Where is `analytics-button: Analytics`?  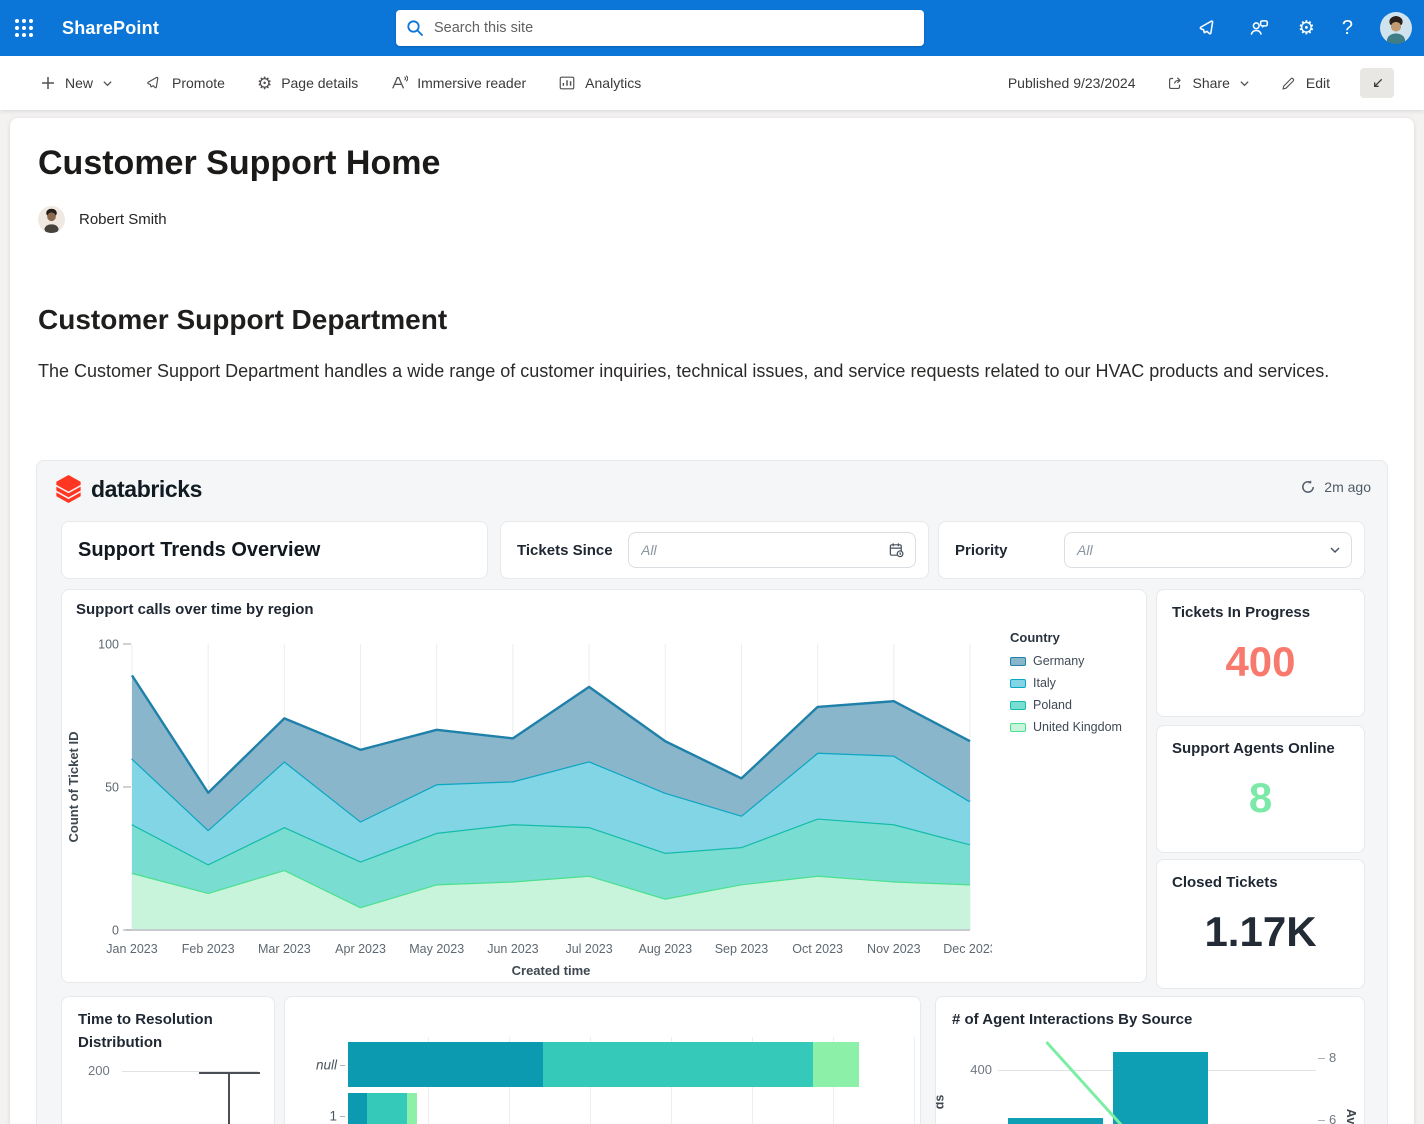
analytics-button: Analytics is located at coordinates (599, 83).